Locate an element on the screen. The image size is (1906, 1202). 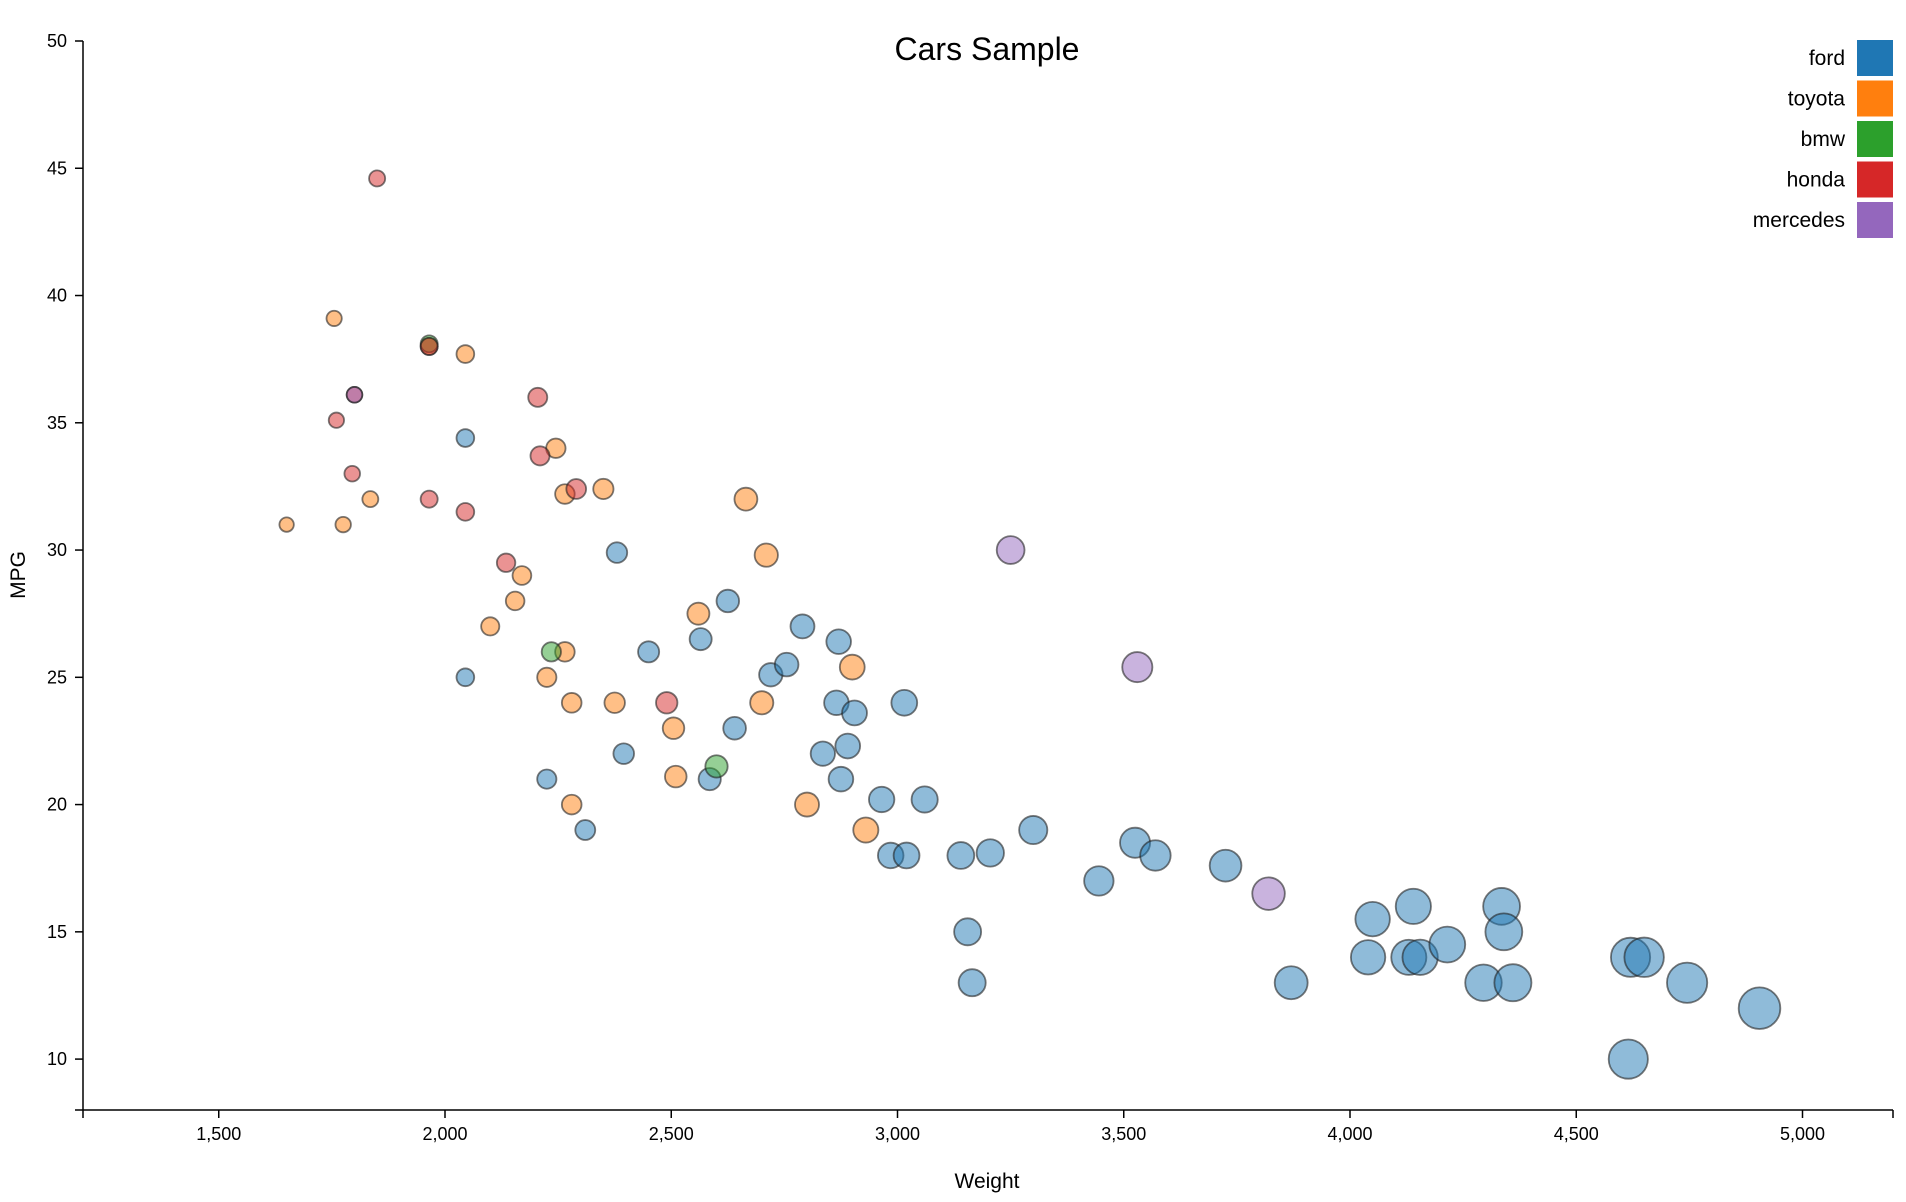
x-tick-label: 2,000 is located at coordinates (444, 1134).